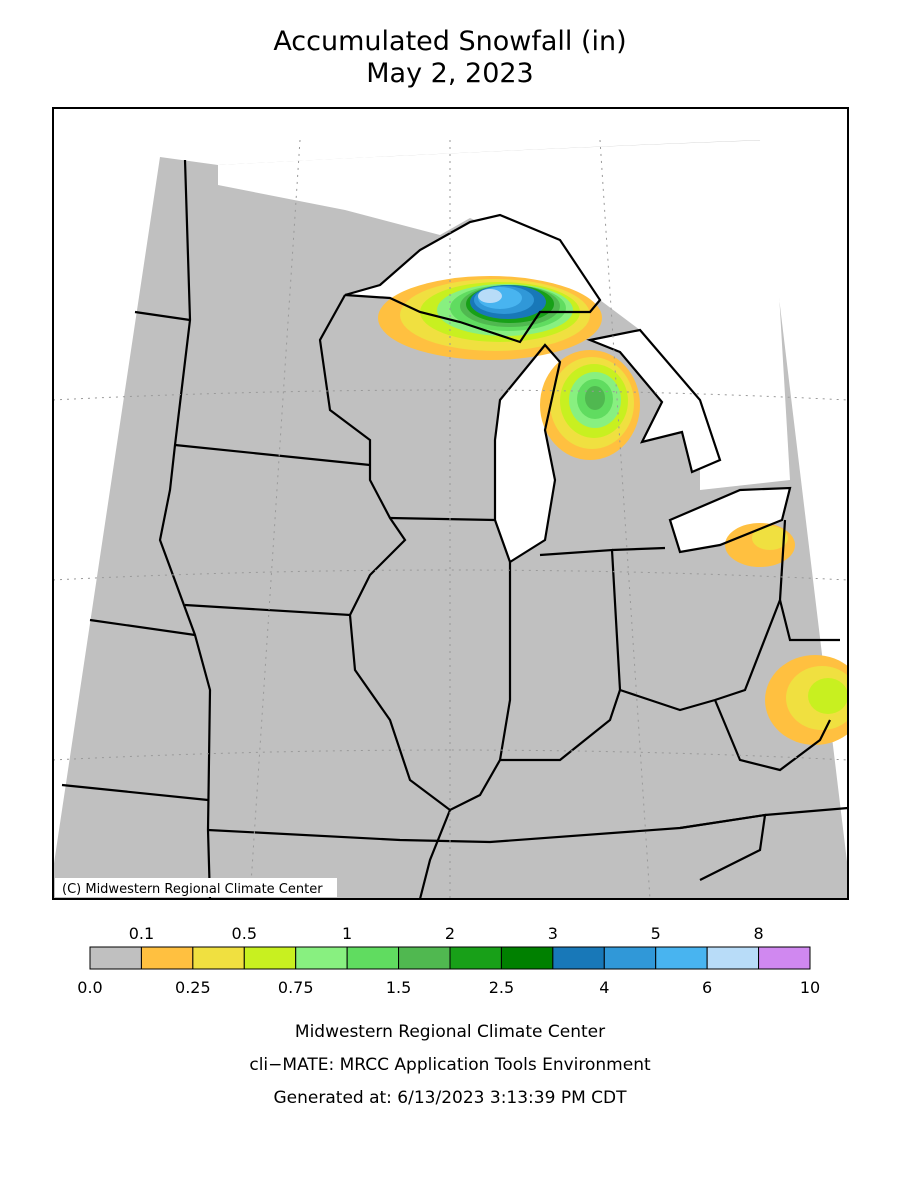  I want to click on legend-label: 5, so click(656, 933).